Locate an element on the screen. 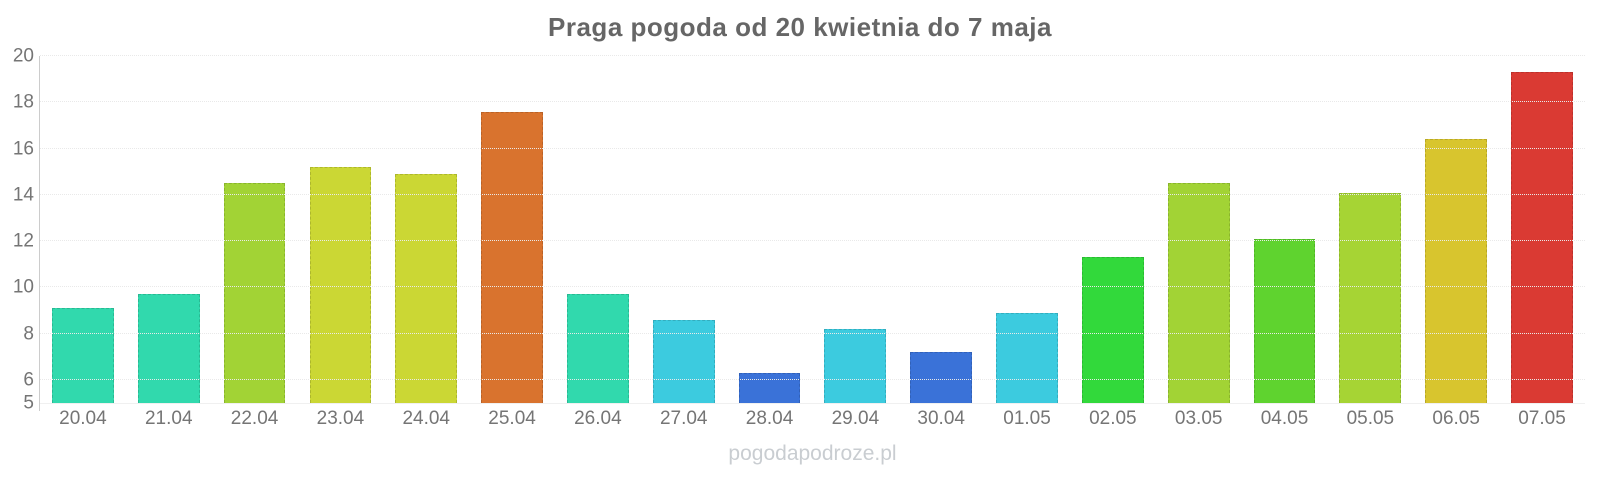 This screenshot has width=1600, height=480. x-tick-label-21.04: 21.04 is located at coordinates (168, 418).